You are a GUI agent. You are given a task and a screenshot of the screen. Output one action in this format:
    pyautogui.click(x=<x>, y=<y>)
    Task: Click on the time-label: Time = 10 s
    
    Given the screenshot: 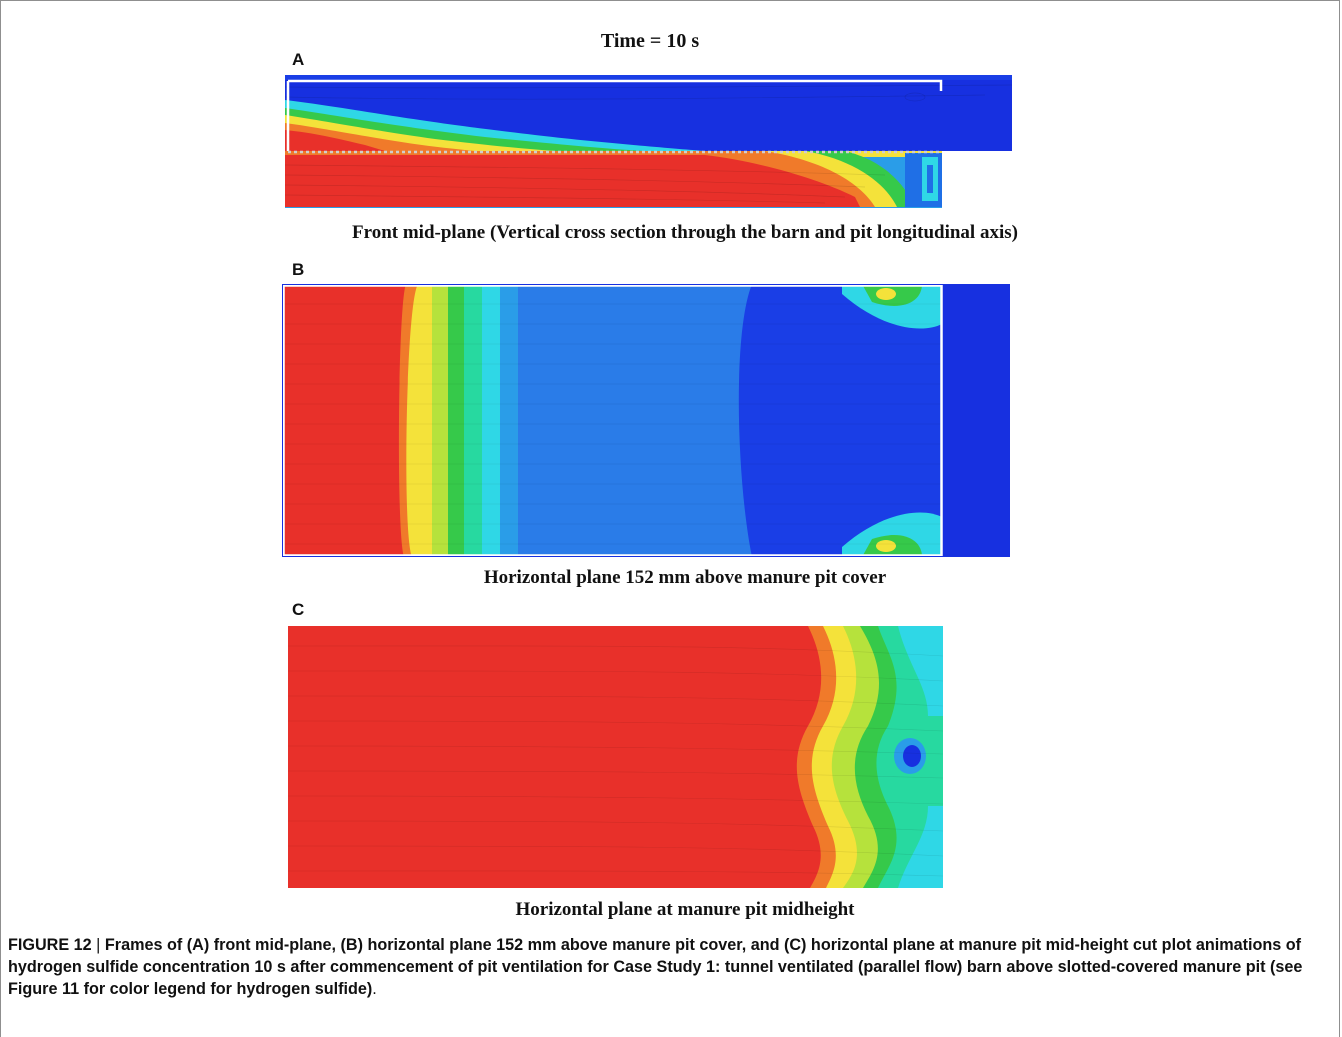 What is the action you would take?
    pyautogui.click(x=650, y=41)
    